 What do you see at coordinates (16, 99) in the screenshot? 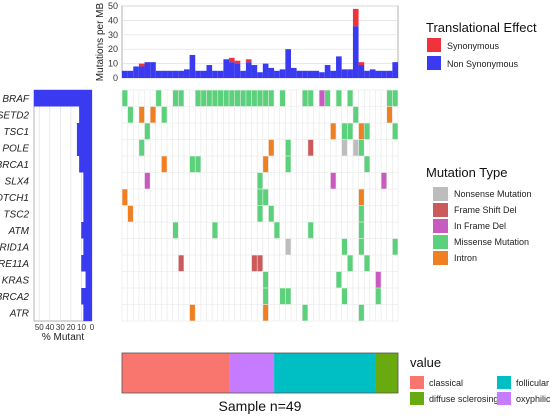
I see `gene-label: BRAF` at bounding box center [16, 99].